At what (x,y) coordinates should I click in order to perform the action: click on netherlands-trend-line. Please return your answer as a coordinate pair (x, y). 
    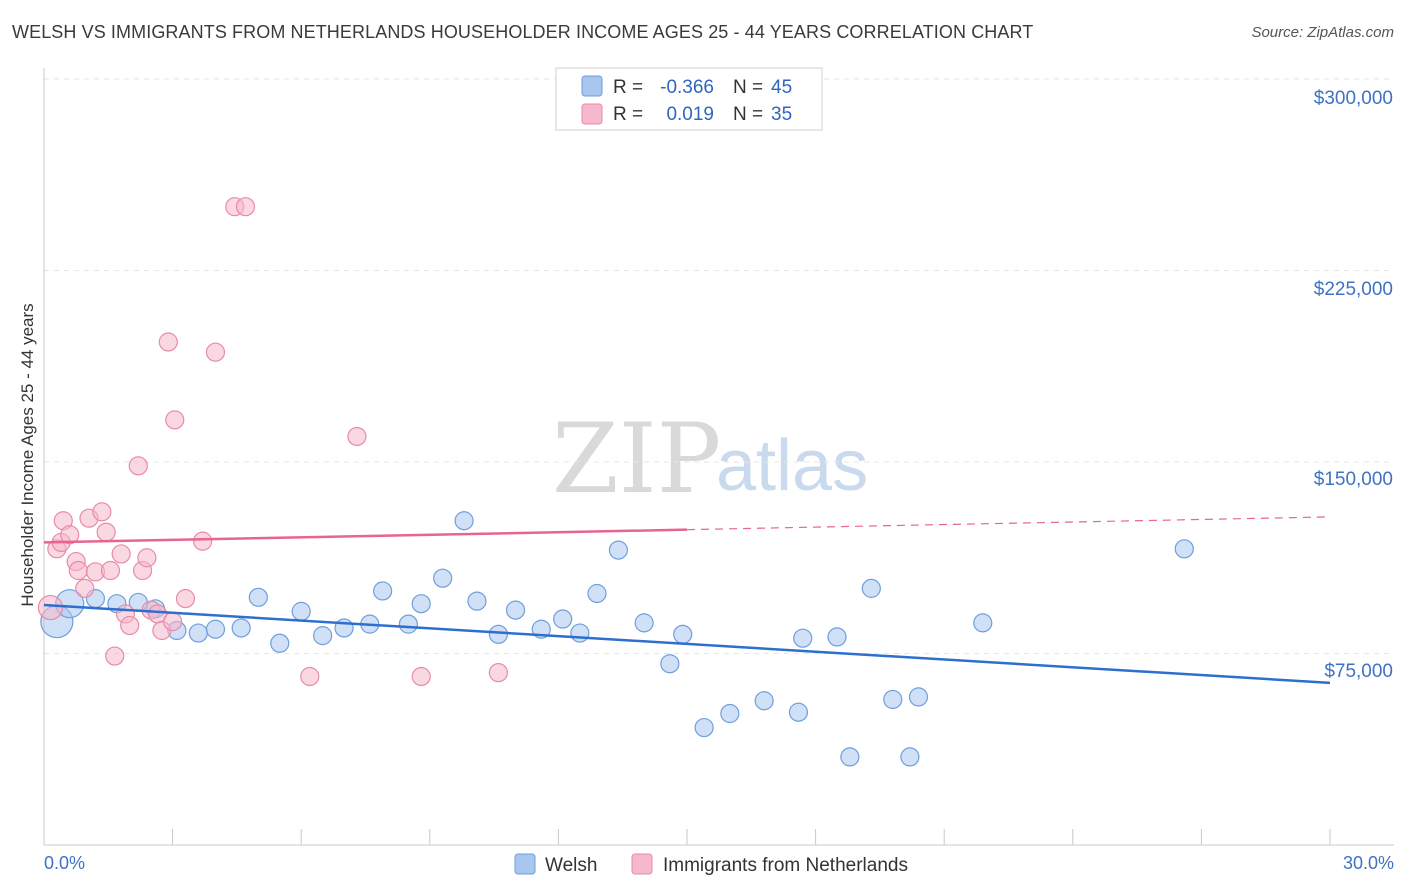
    Looking at the image, I should click on (365, 536).